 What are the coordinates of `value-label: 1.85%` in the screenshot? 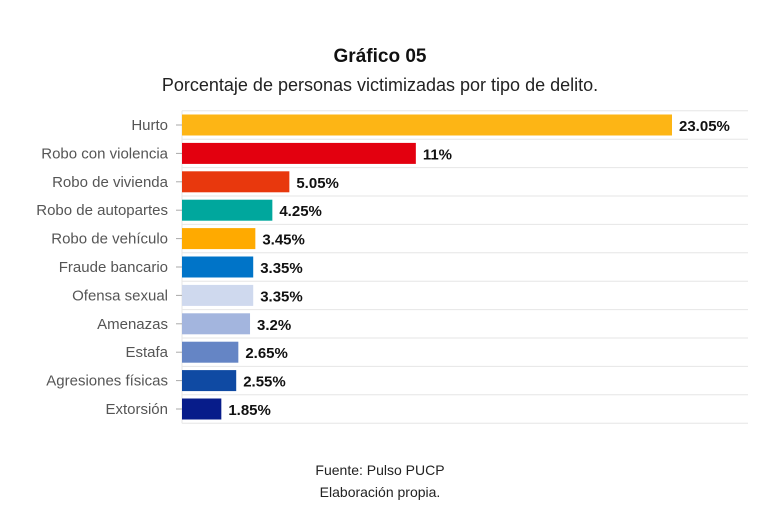 It's located at (249, 410).